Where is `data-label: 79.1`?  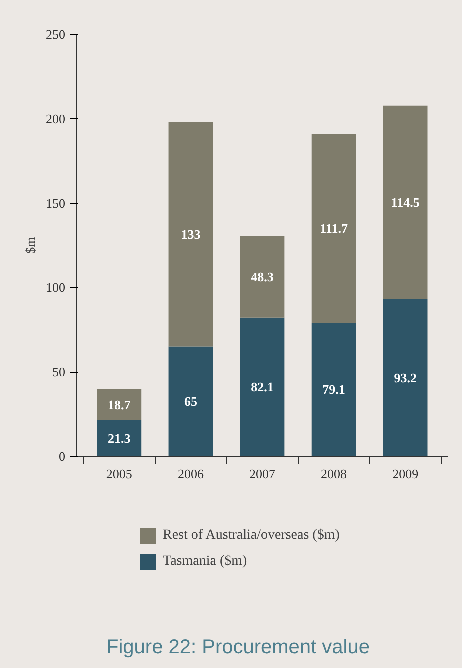 data-label: 79.1 is located at coordinates (334, 390).